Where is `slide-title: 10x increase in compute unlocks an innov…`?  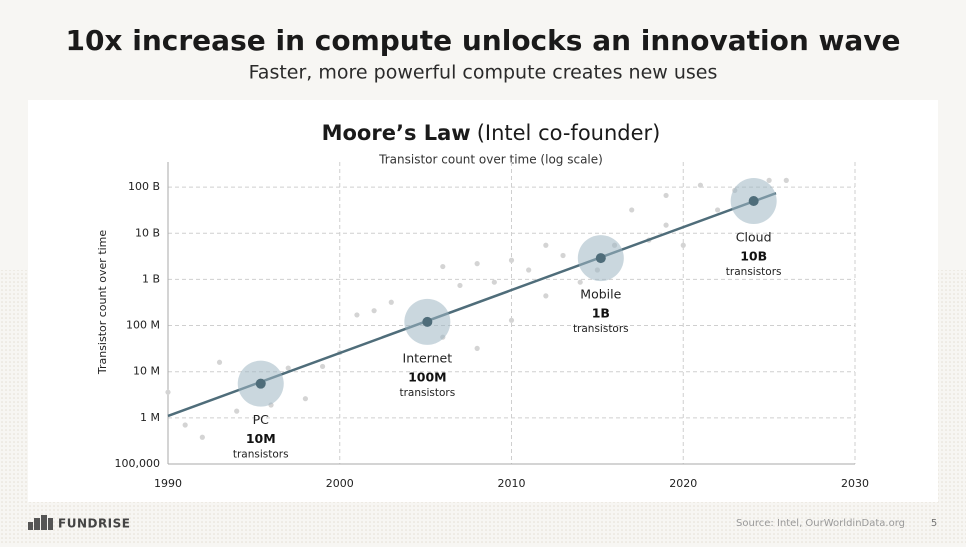 slide-title: 10x increase in compute unlocks an innov… is located at coordinates (482, 40).